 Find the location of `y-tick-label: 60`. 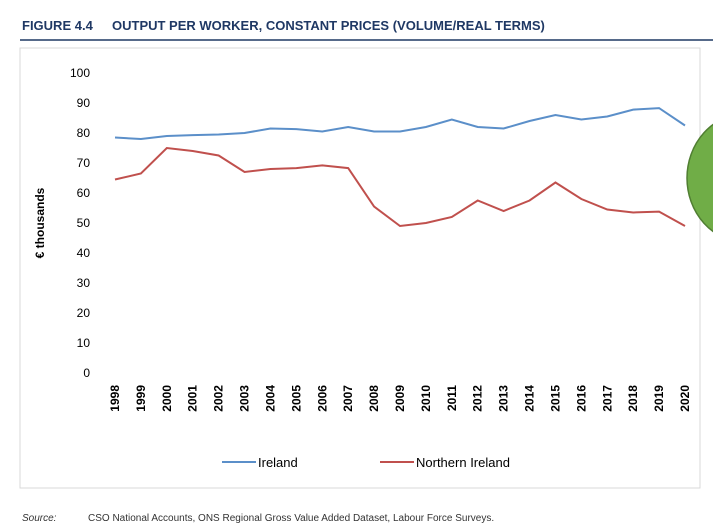

y-tick-label: 60 is located at coordinates (84, 193).